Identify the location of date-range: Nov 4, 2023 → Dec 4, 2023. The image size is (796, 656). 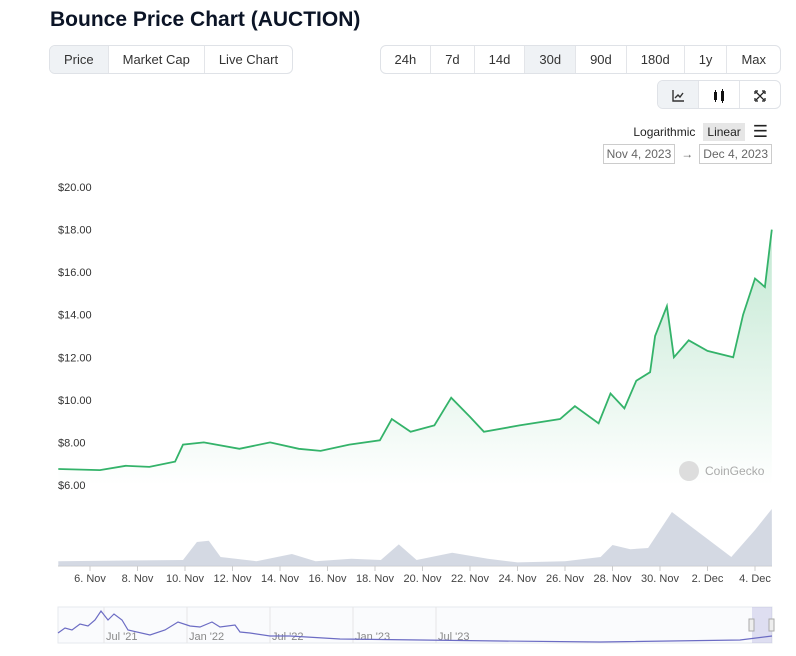
(687, 154).